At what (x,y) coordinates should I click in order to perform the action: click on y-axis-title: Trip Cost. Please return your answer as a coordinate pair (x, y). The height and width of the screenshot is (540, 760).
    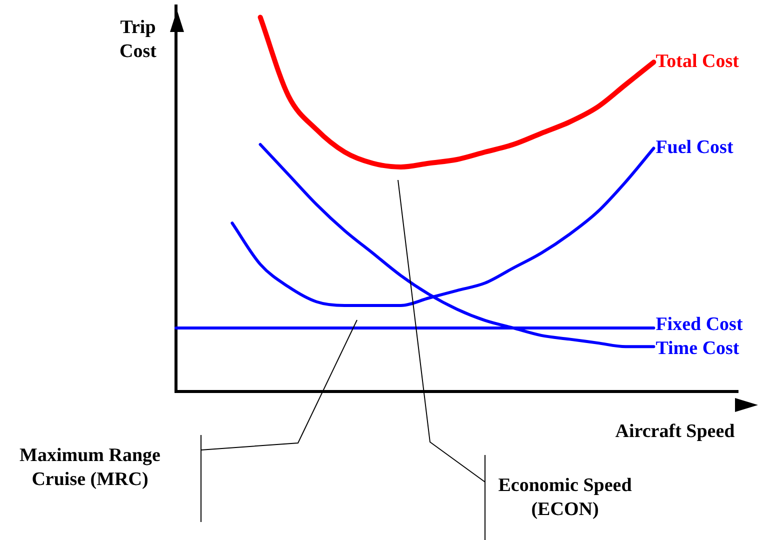
    Looking at the image, I should click on (138, 40).